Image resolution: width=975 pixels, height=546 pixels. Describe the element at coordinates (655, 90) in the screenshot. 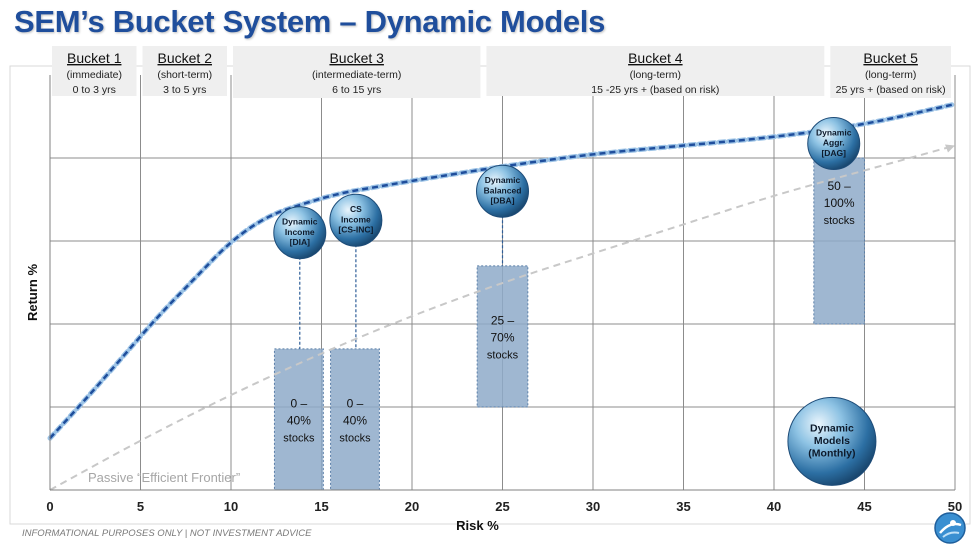

I see `bucket-range: 15 -25 yrs + (based on risk)` at that location.